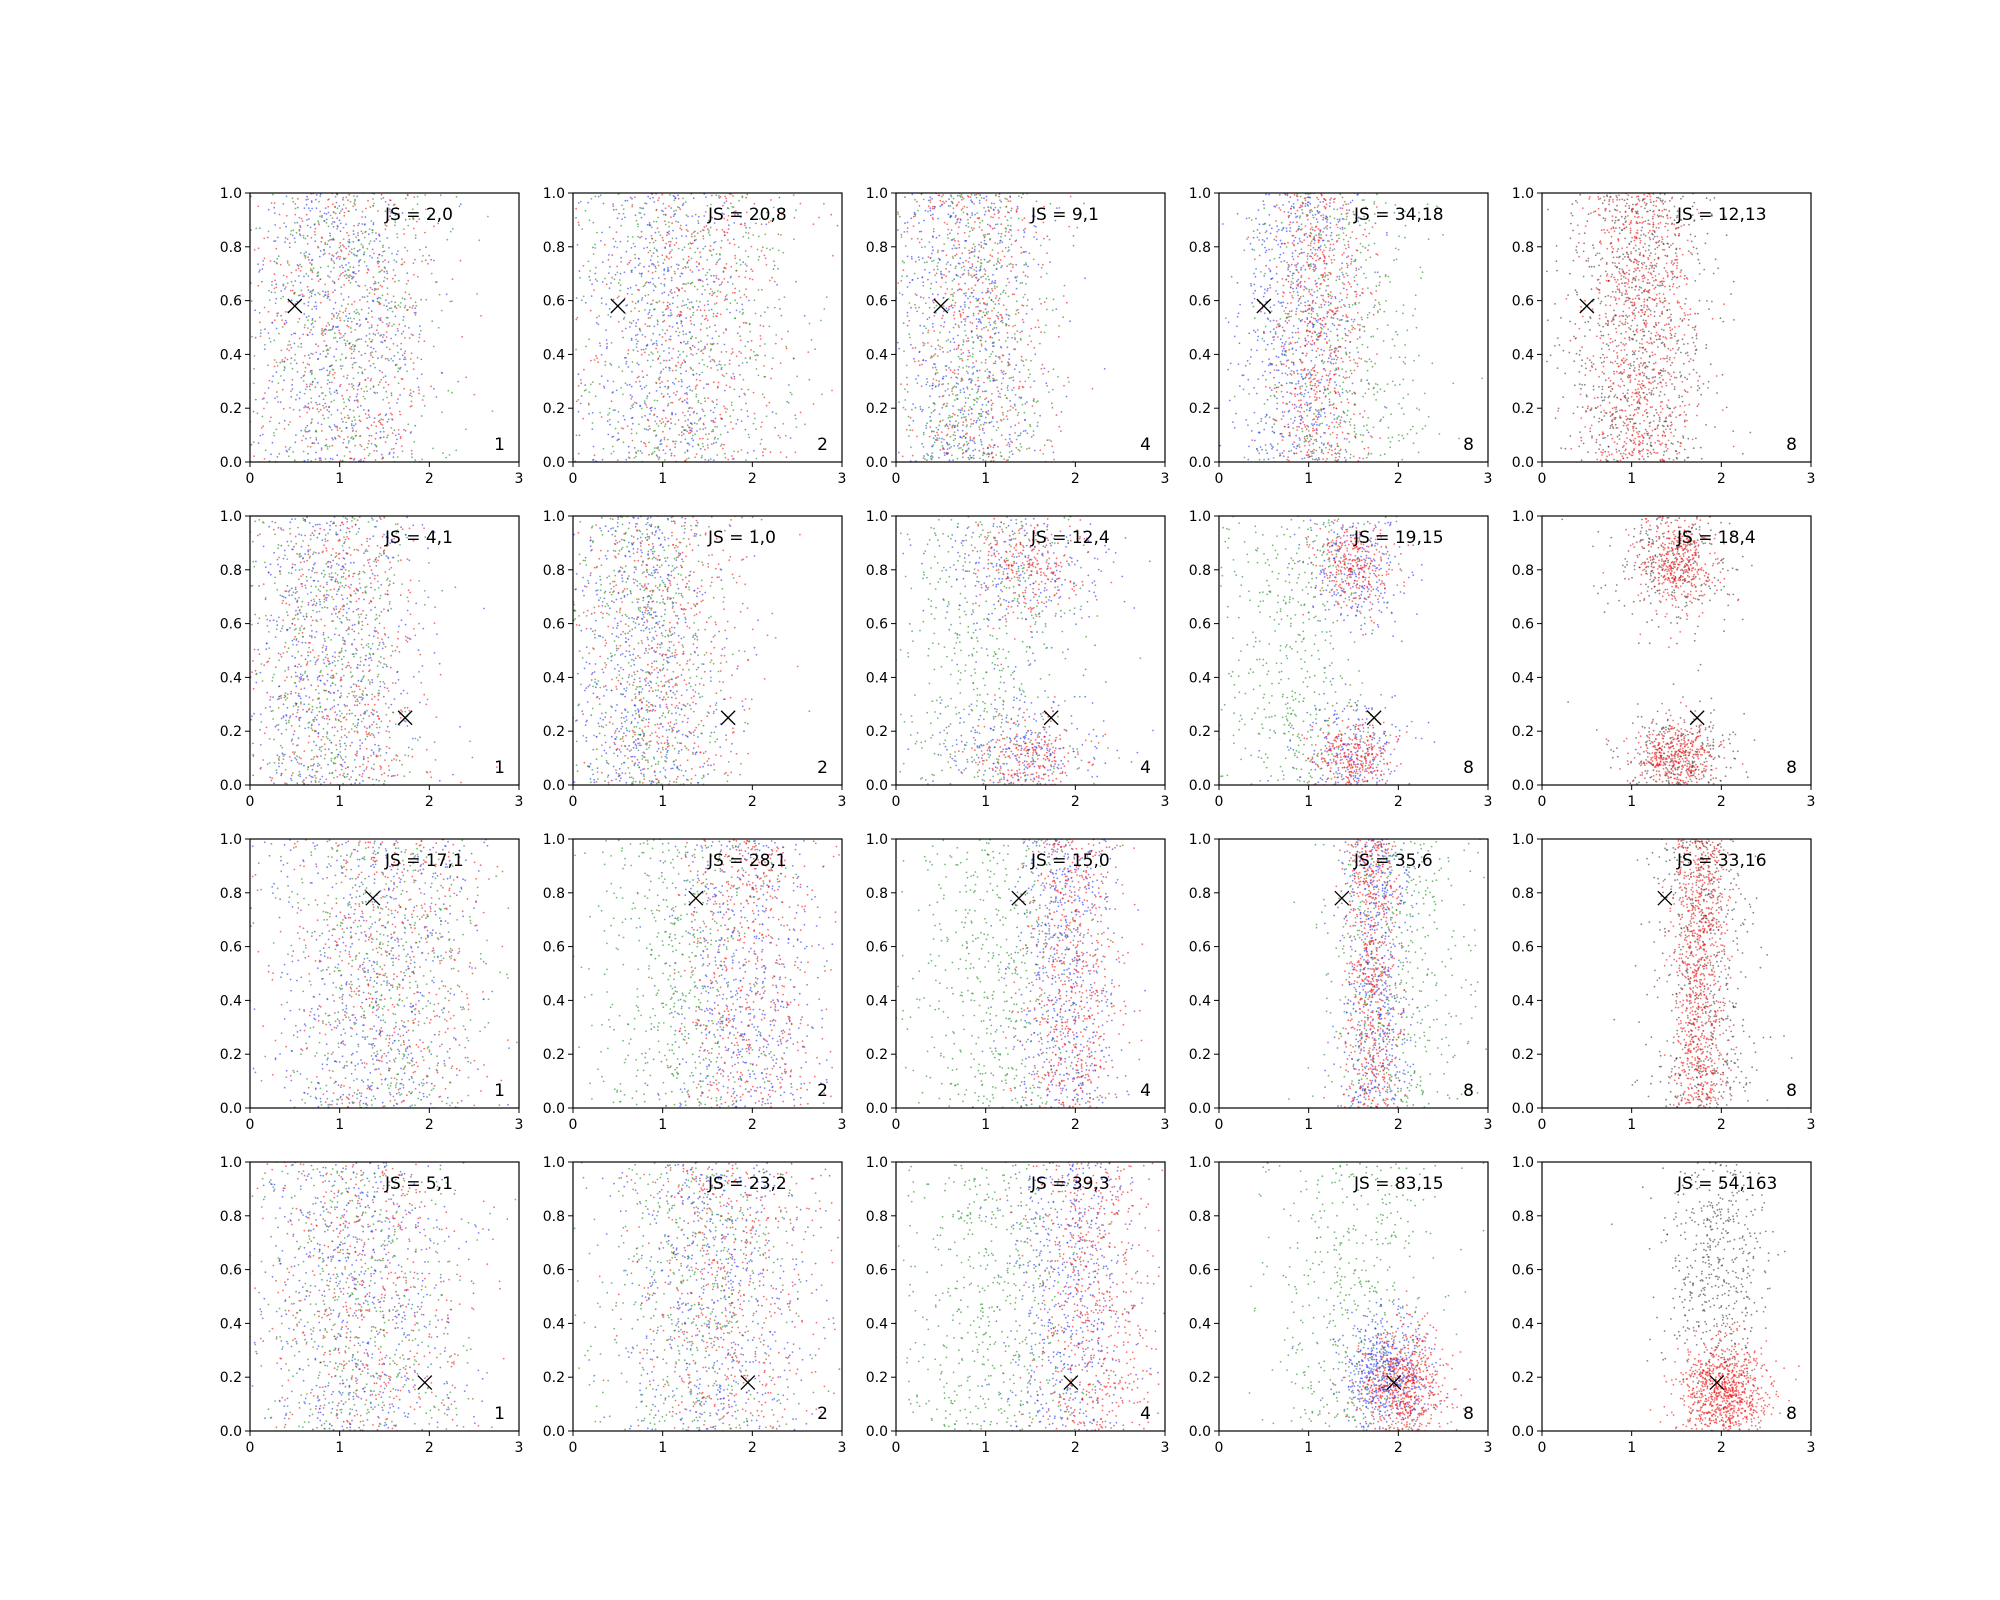 This screenshot has height=1600, width=2000. Describe the element at coordinates (877, 409) in the screenshot. I see `y-tick-label: 0.2` at that location.